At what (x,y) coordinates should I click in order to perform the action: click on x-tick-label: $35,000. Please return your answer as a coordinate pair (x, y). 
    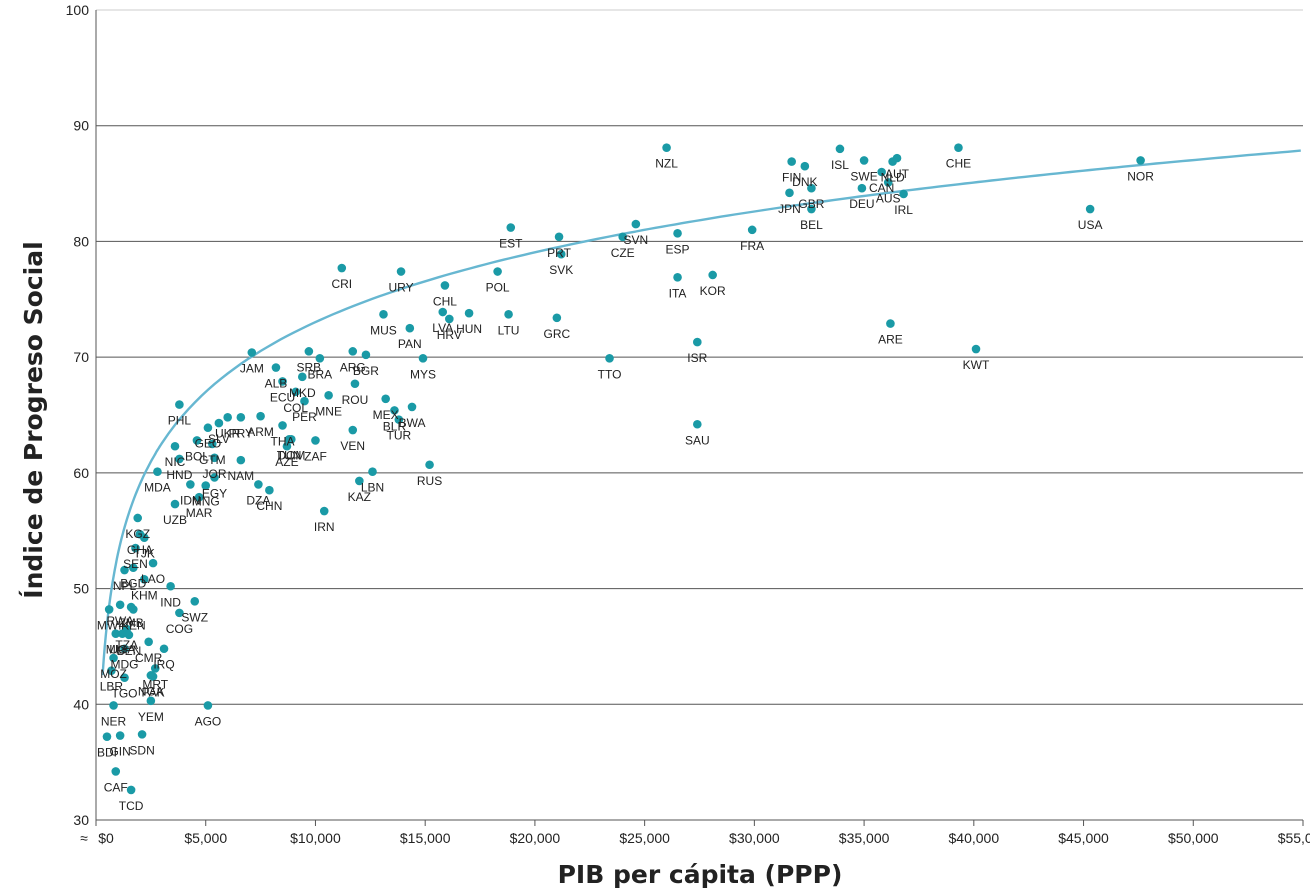
    Looking at the image, I should click on (864, 838).